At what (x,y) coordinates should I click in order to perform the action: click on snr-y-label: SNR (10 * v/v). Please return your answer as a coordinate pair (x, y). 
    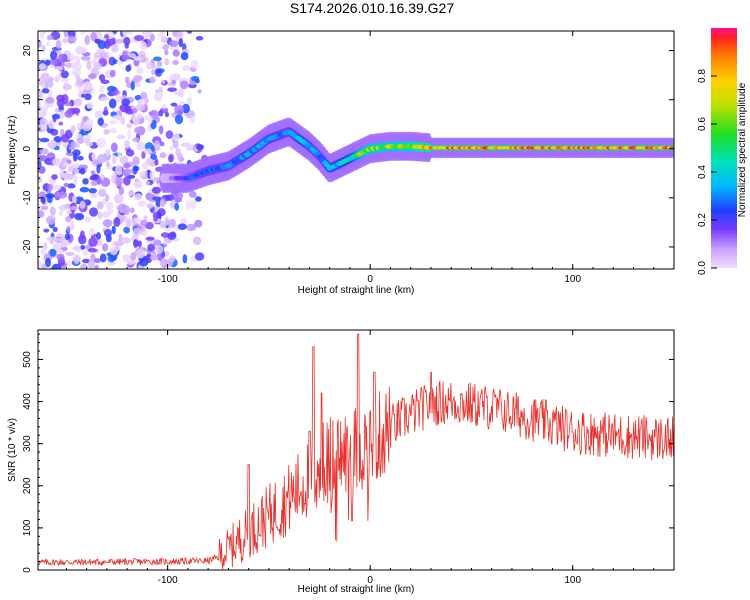
    Looking at the image, I should click on (12, 450).